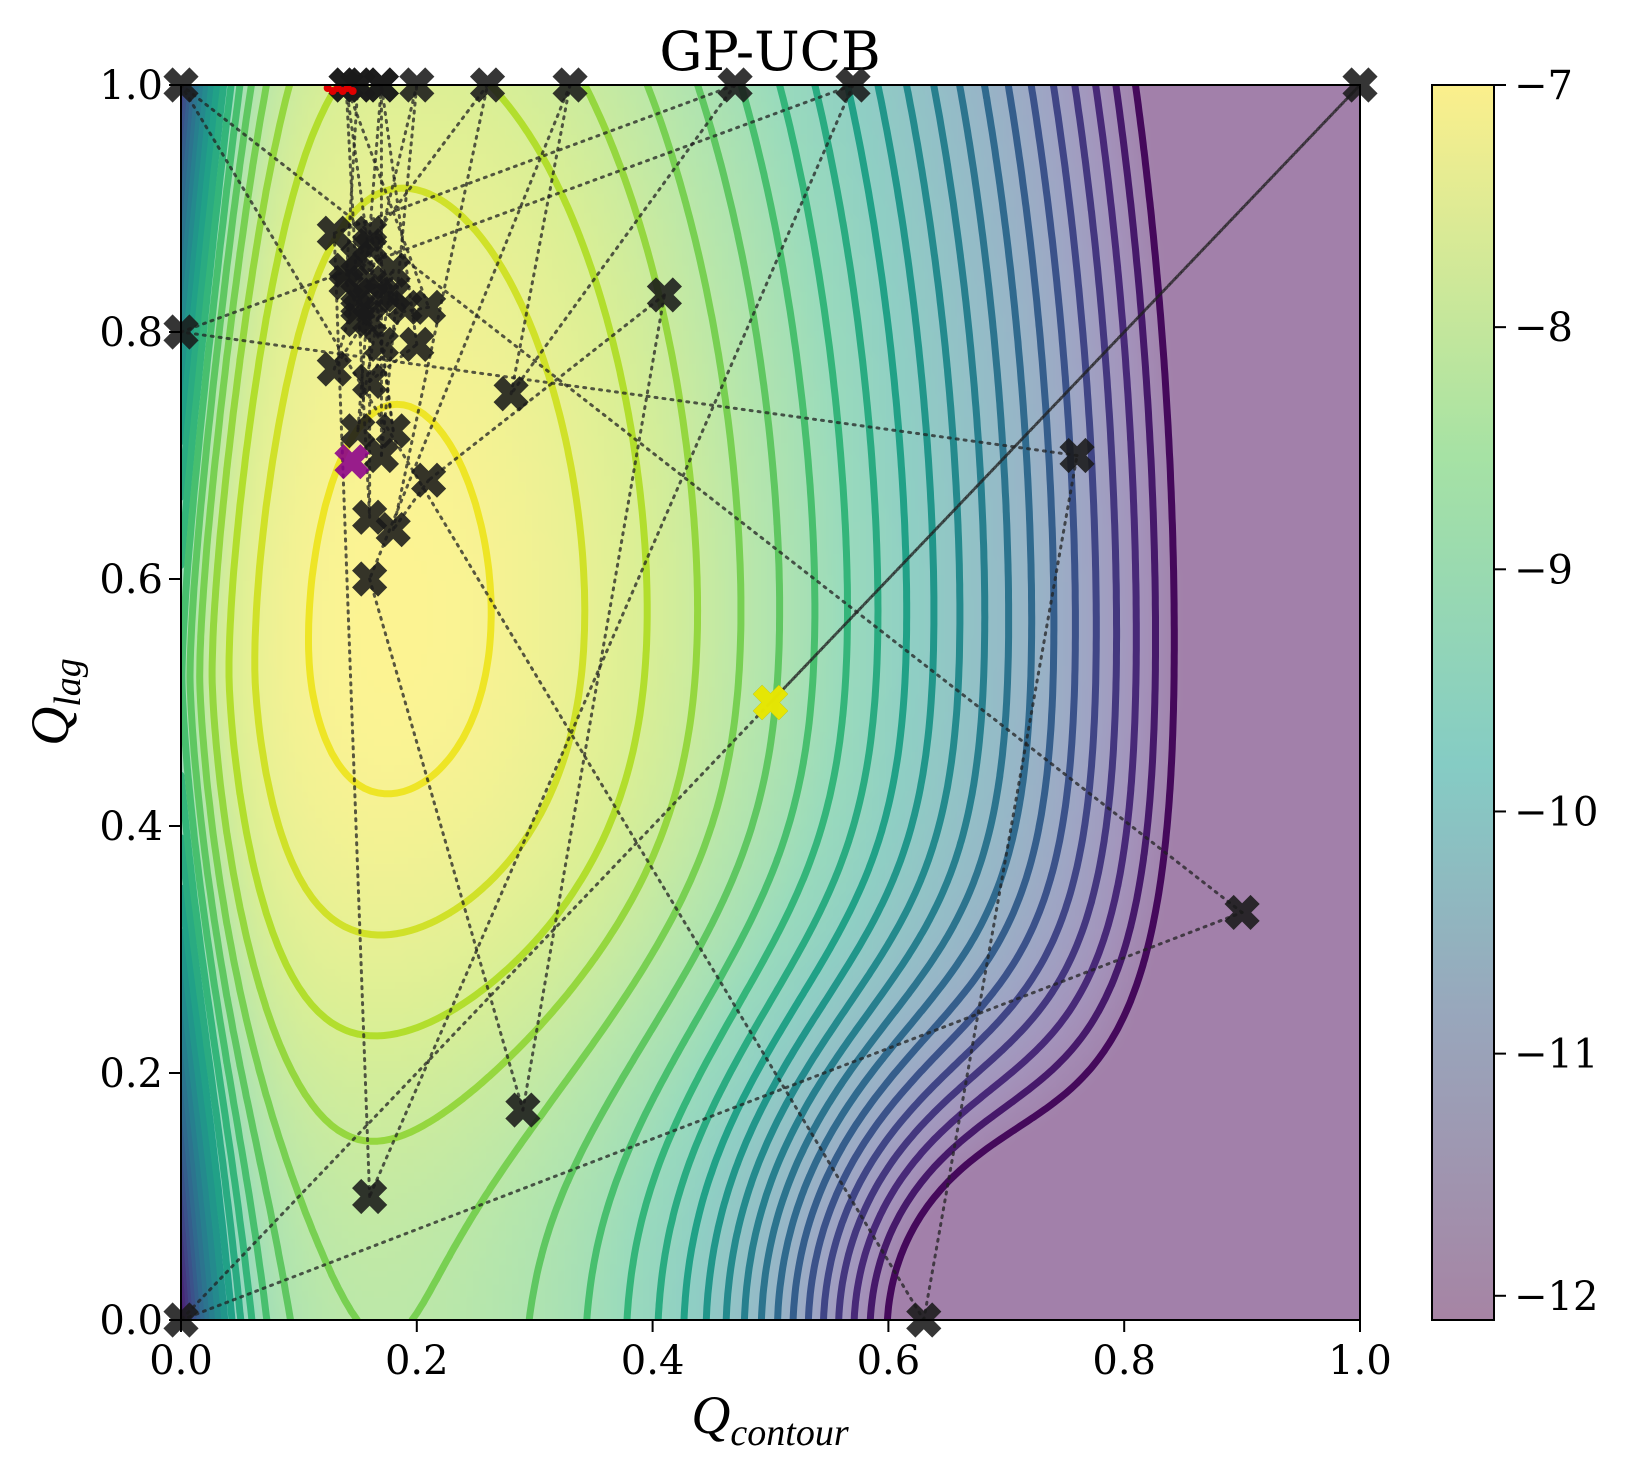 The height and width of the screenshot is (1472, 1628). Describe the element at coordinates (1556, 1297) in the screenshot. I see `colorbar-tick-label: −12` at that location.